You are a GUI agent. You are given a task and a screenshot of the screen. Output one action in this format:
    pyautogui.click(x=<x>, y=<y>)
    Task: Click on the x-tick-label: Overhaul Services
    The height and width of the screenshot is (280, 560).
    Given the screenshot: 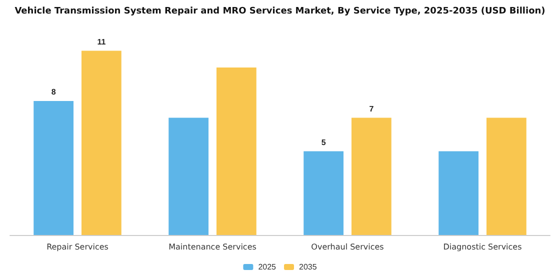 What is the action you would take?
    pyautogui.click(x=347, y=247)
    